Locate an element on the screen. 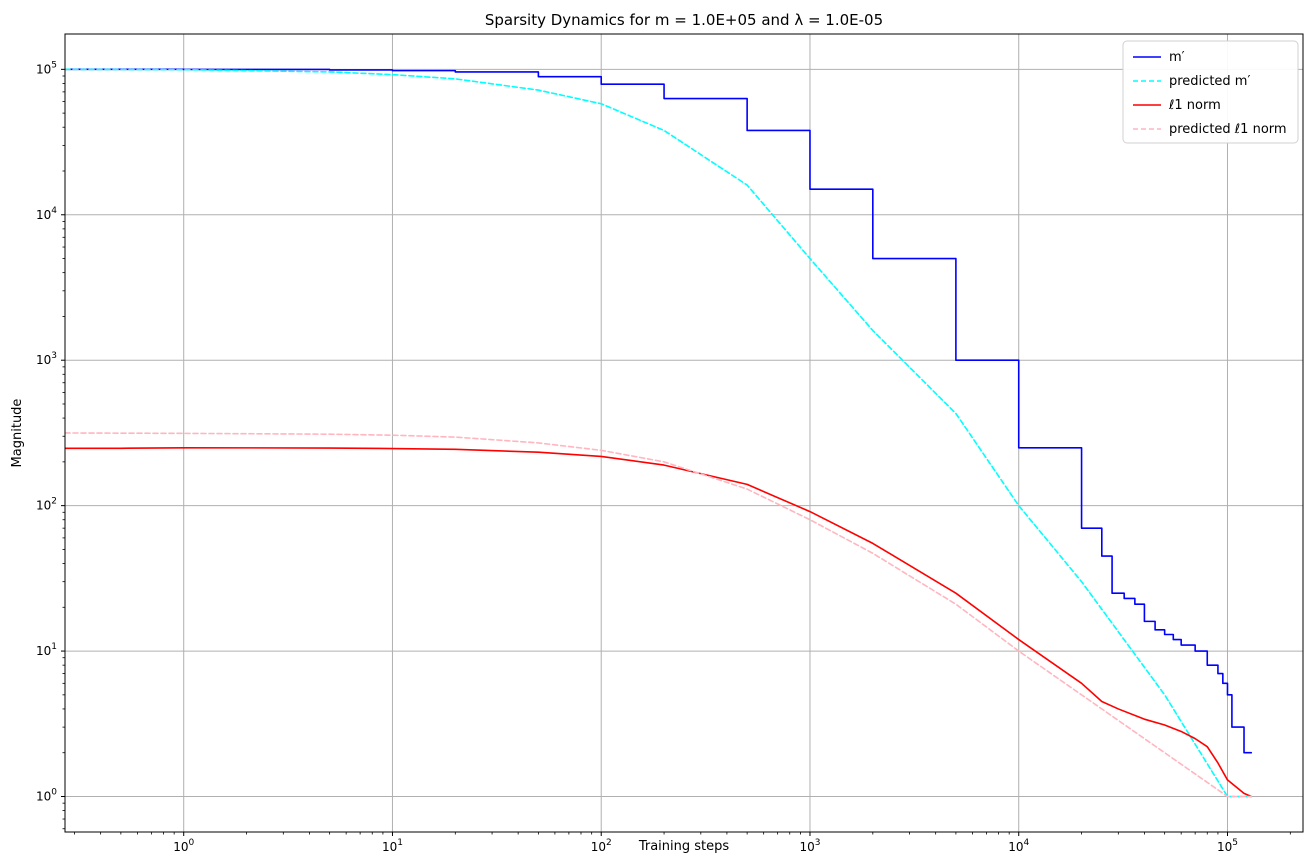 This screenshot has height=862, width=1314. legend-box is located at coordinates (1210, 92).